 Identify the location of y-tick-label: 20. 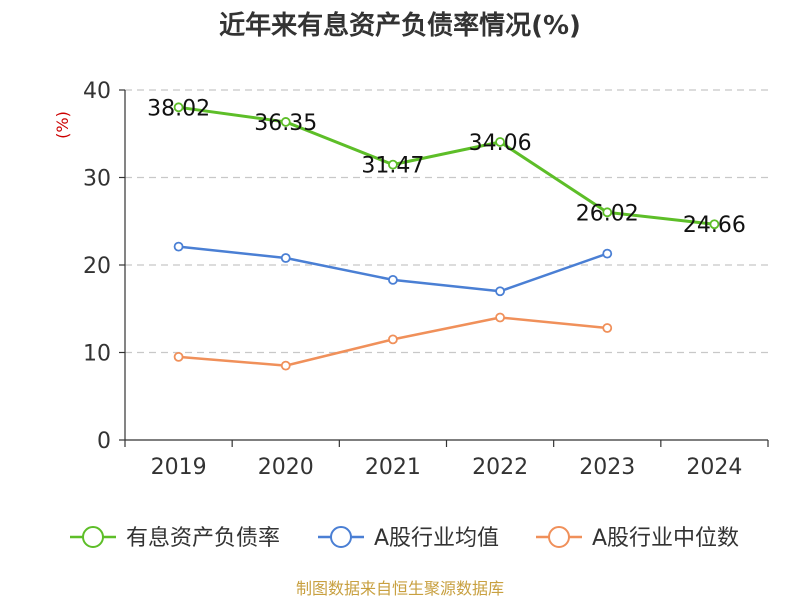
(97, 266).